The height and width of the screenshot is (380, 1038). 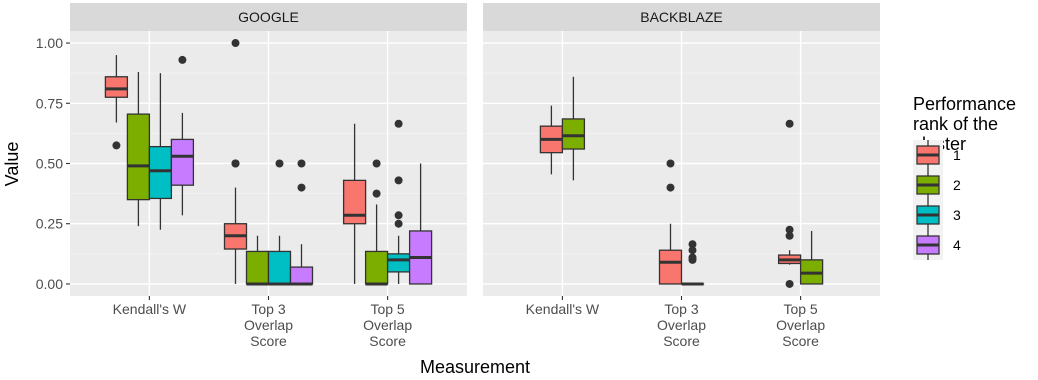 What do you see at coordinates (957, 245) in the screenshot?
I see `legend-label: 4` at bounding box center [957, 245].